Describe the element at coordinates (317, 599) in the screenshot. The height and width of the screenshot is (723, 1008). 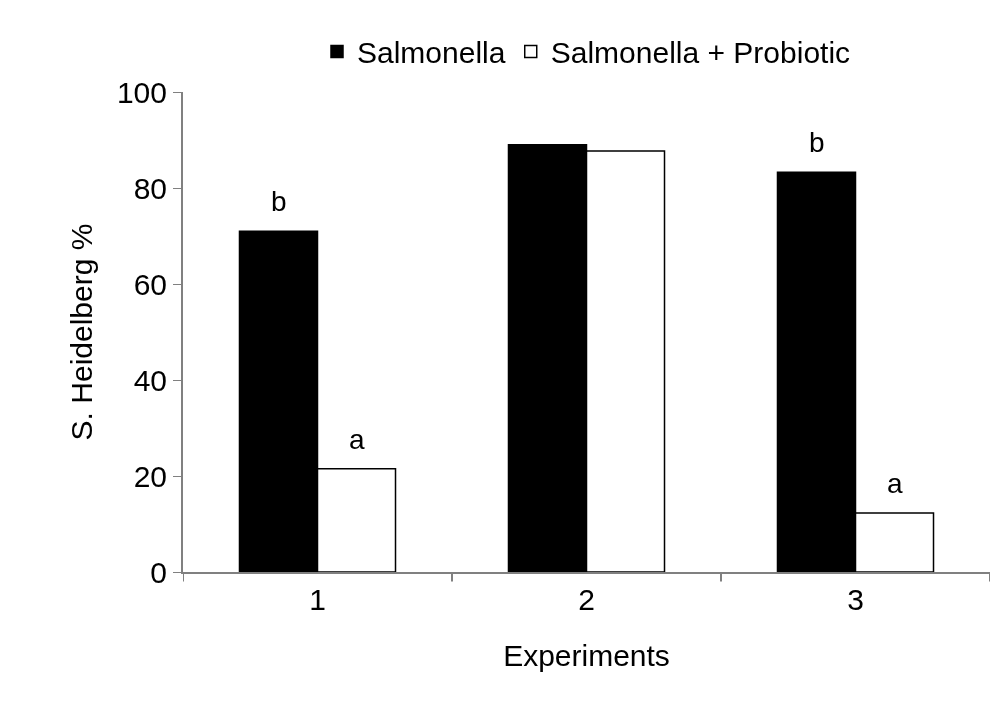
I see `x-tick-label: 1` at that location.